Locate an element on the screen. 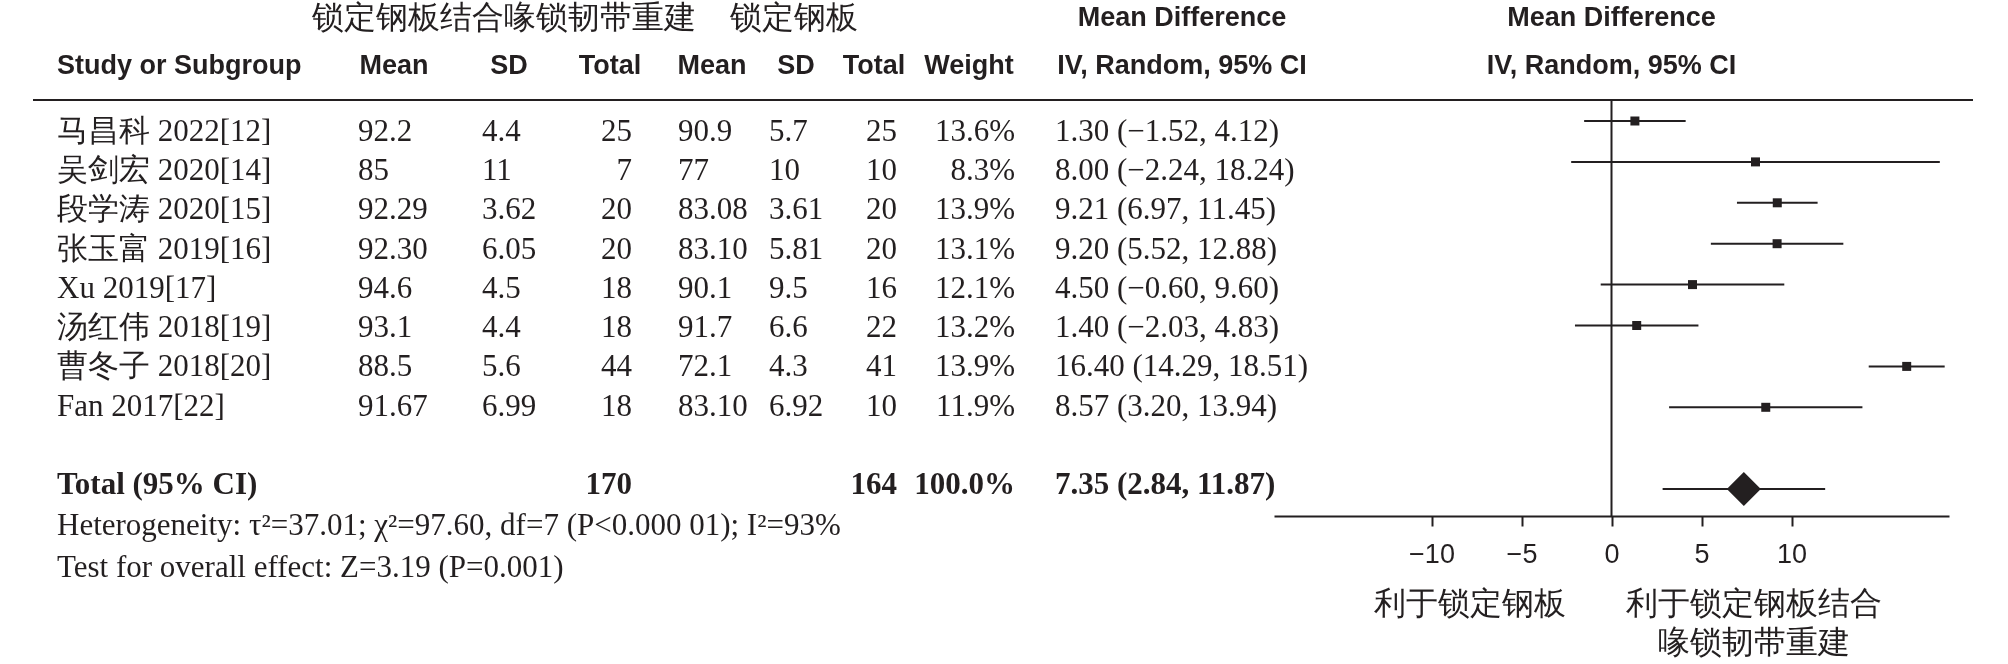 This screenshot has height=664, width=2008. text: 5.6 is located at coordinates (501, 366).